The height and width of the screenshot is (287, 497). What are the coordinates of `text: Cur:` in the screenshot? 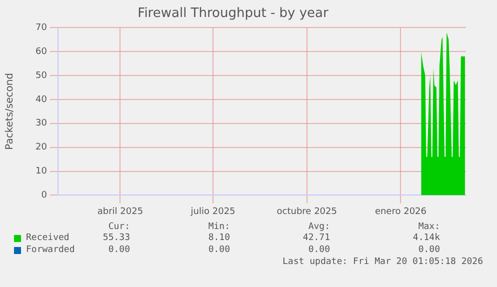 It's located at (118, 227).